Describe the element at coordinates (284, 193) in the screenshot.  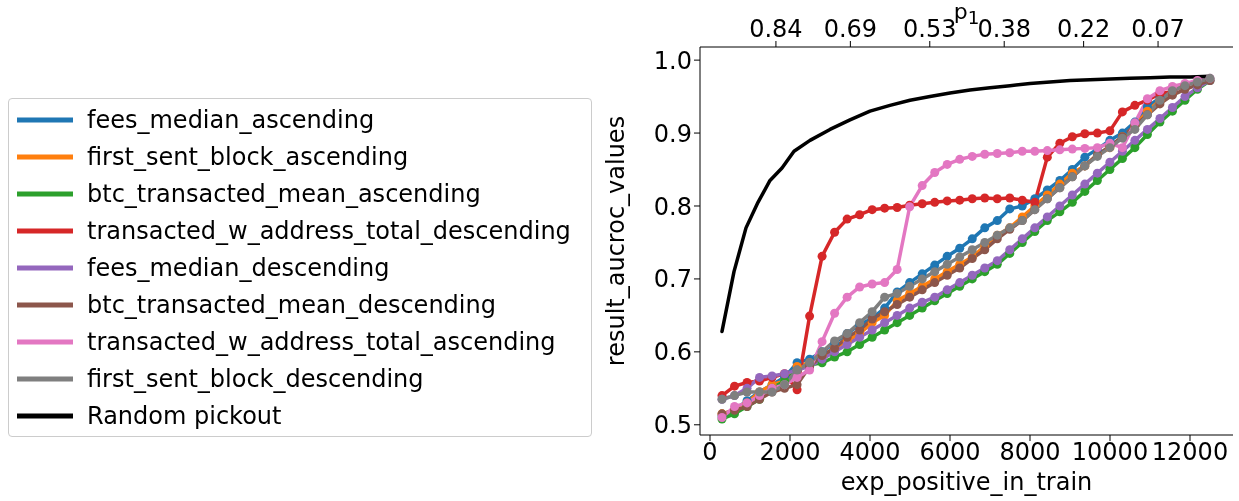
I see `legend-label: btc_transacted_mean_ascending` at that location.